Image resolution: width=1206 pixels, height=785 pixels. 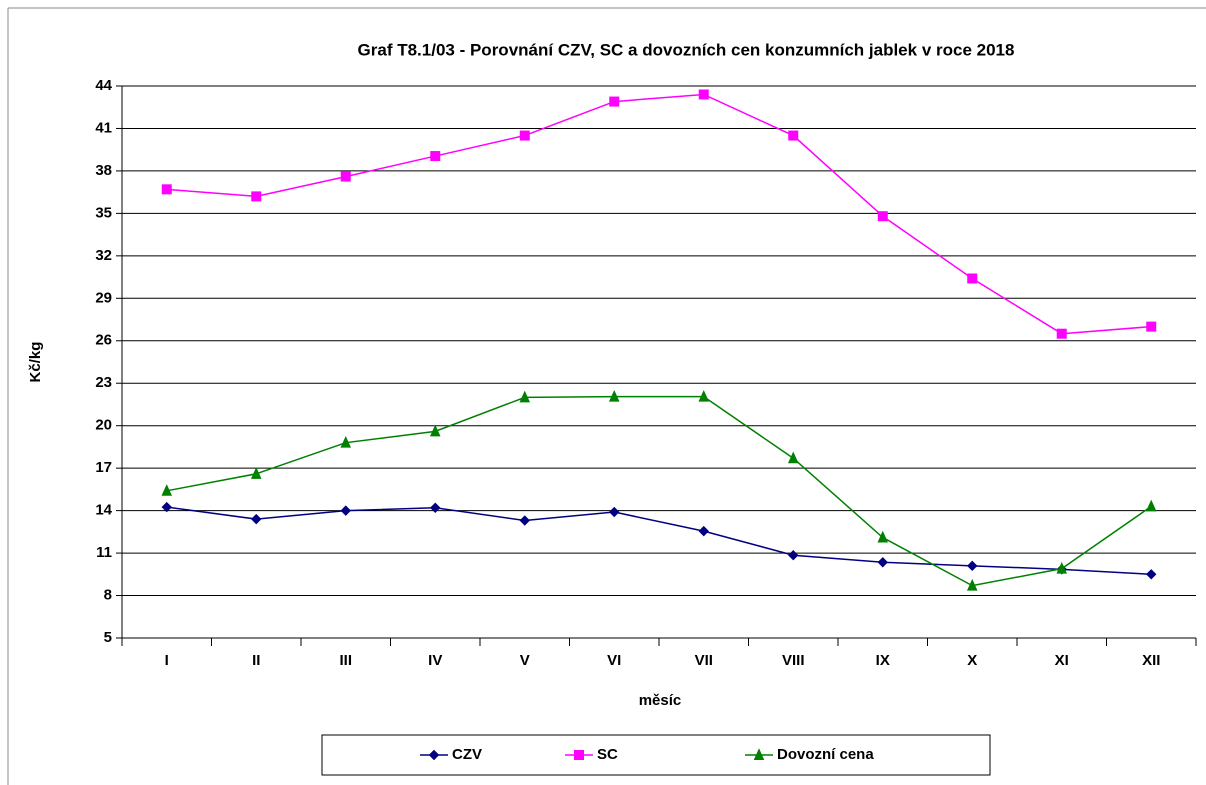 What do you see at coordinates (103, 382) in the screenshot?
I see `y-tick-label: 23` at bounding box center [103, 382].